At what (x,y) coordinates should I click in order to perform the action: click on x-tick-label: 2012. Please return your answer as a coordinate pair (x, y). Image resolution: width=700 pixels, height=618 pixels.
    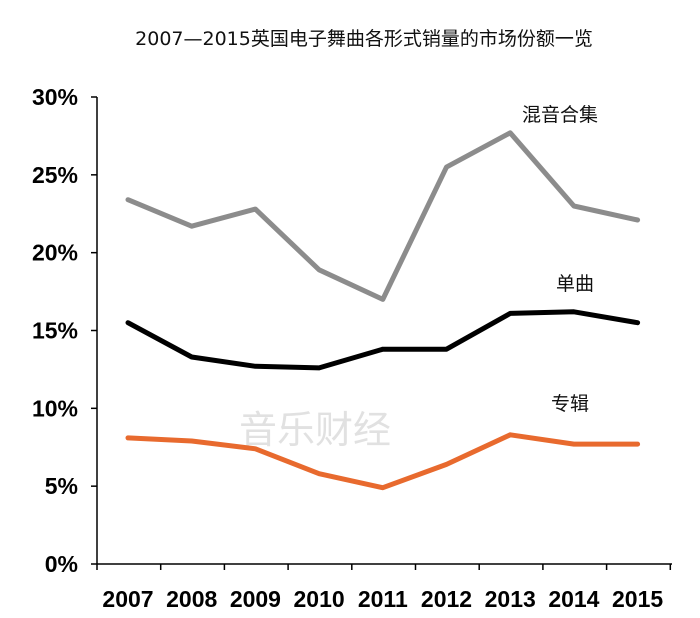
    Looking at the image, I should click on (446, 599).